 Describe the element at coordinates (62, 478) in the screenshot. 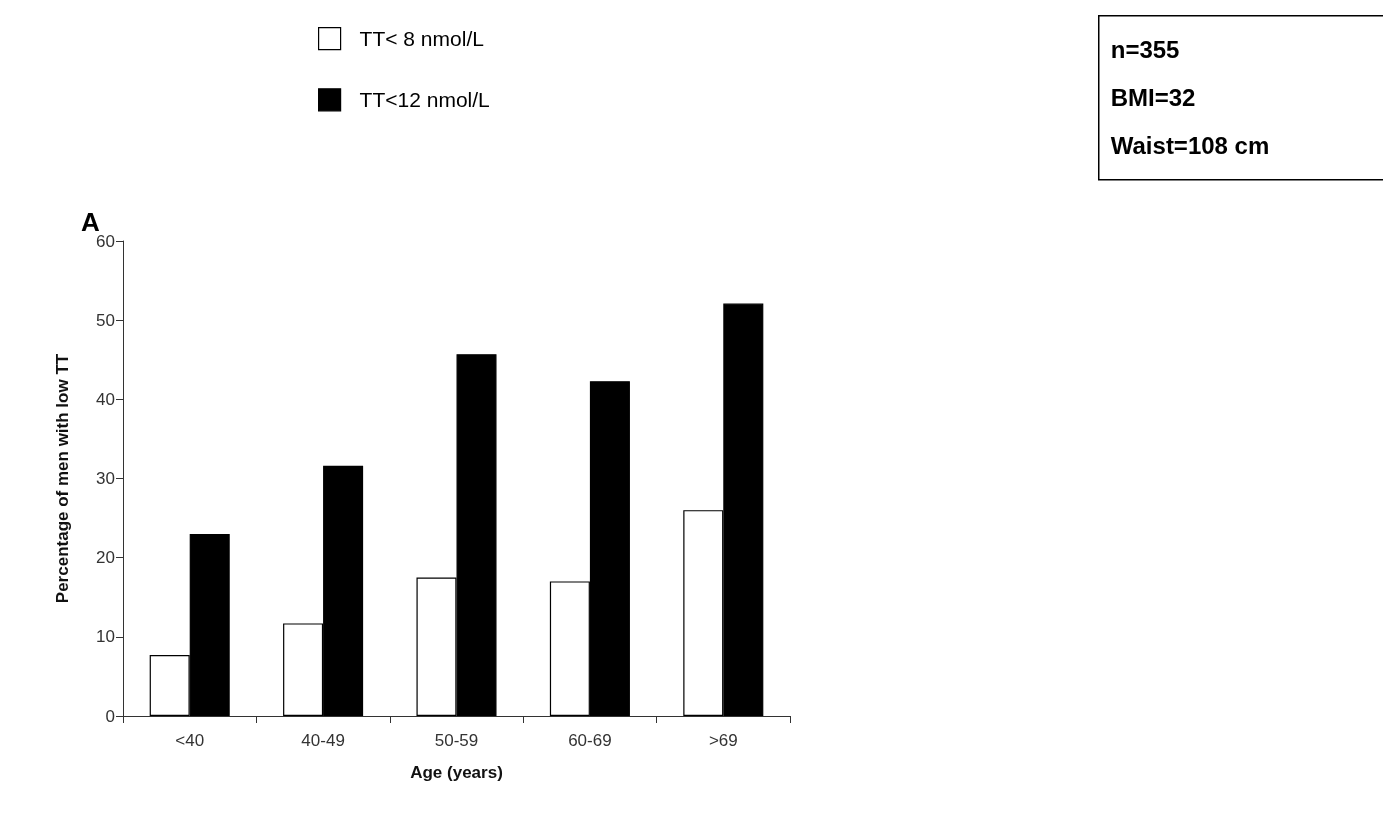

I see `y-axis-title: Percentage of men with low TT` at that location.